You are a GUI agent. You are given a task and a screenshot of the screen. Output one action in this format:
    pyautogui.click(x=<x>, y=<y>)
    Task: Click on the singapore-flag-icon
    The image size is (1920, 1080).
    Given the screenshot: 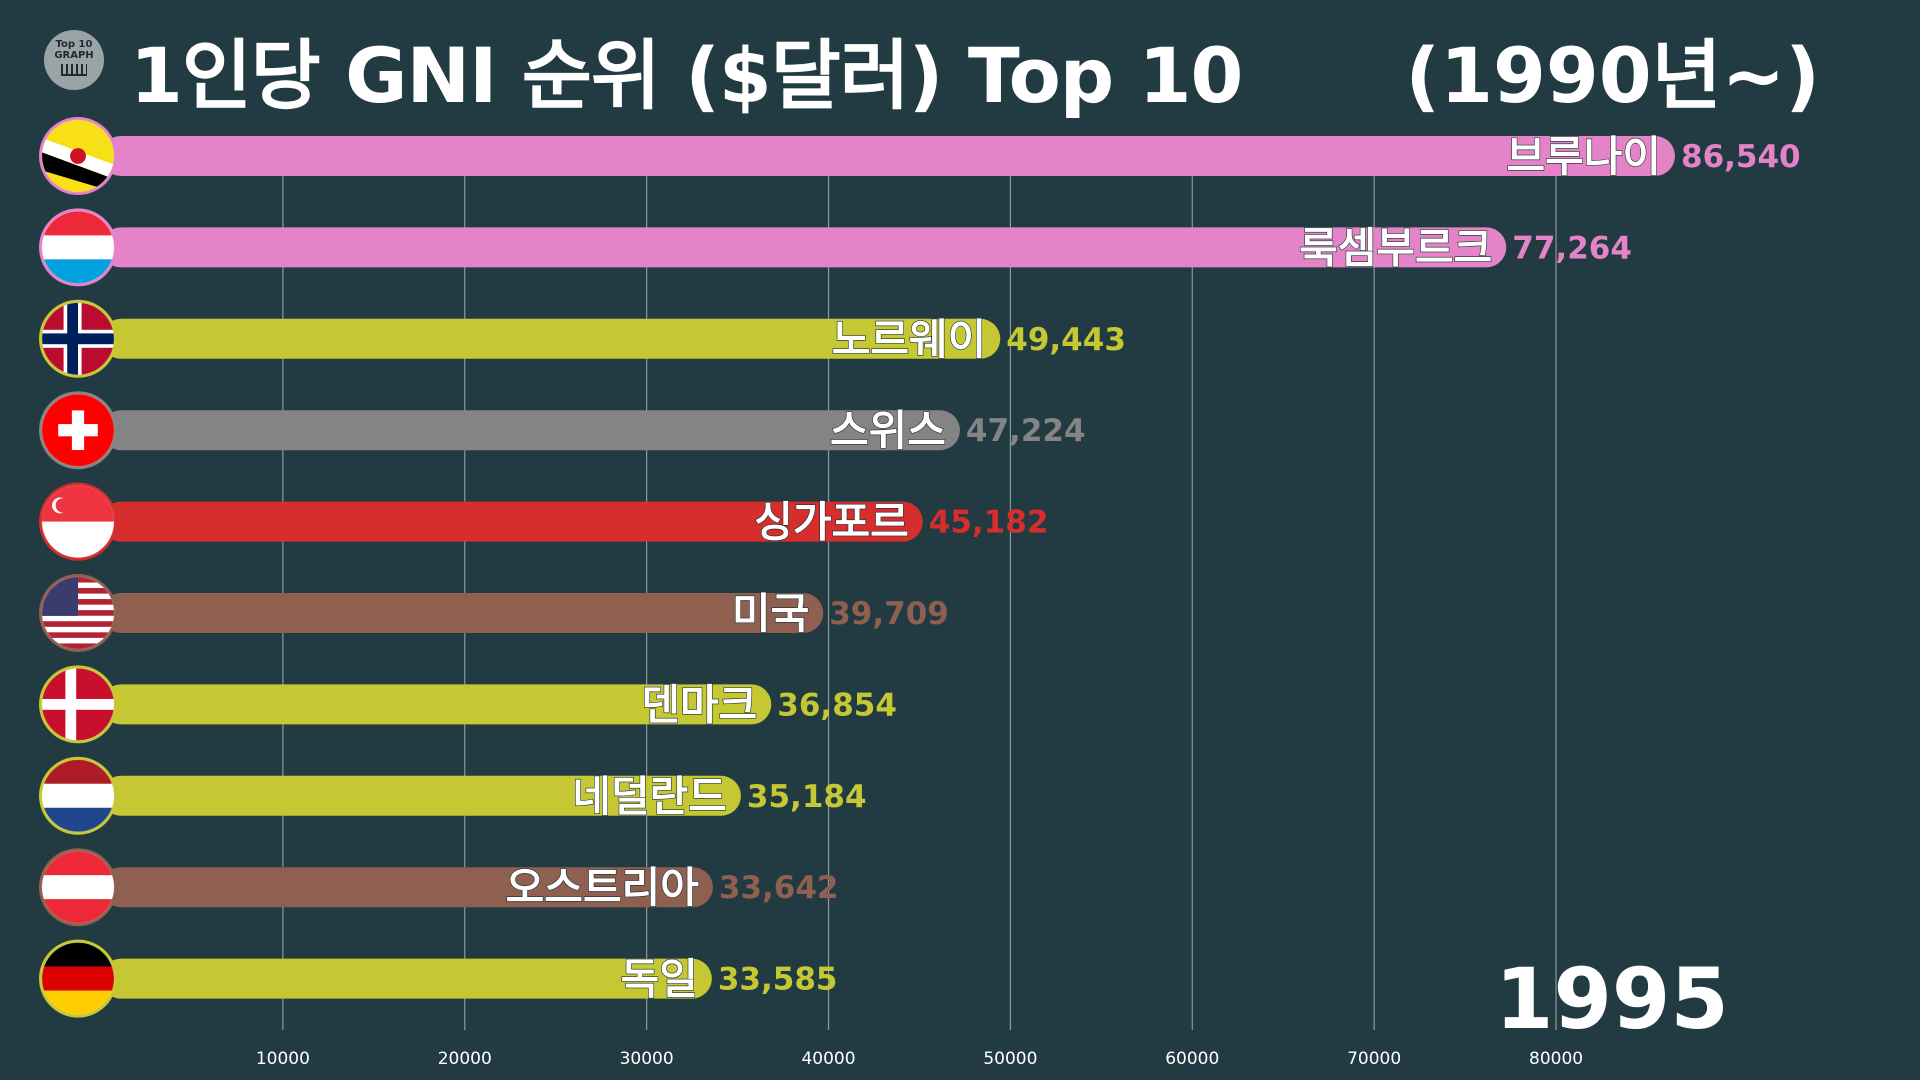 What is the action you would take?
    pyautogui.click(x=78, y=521)
    